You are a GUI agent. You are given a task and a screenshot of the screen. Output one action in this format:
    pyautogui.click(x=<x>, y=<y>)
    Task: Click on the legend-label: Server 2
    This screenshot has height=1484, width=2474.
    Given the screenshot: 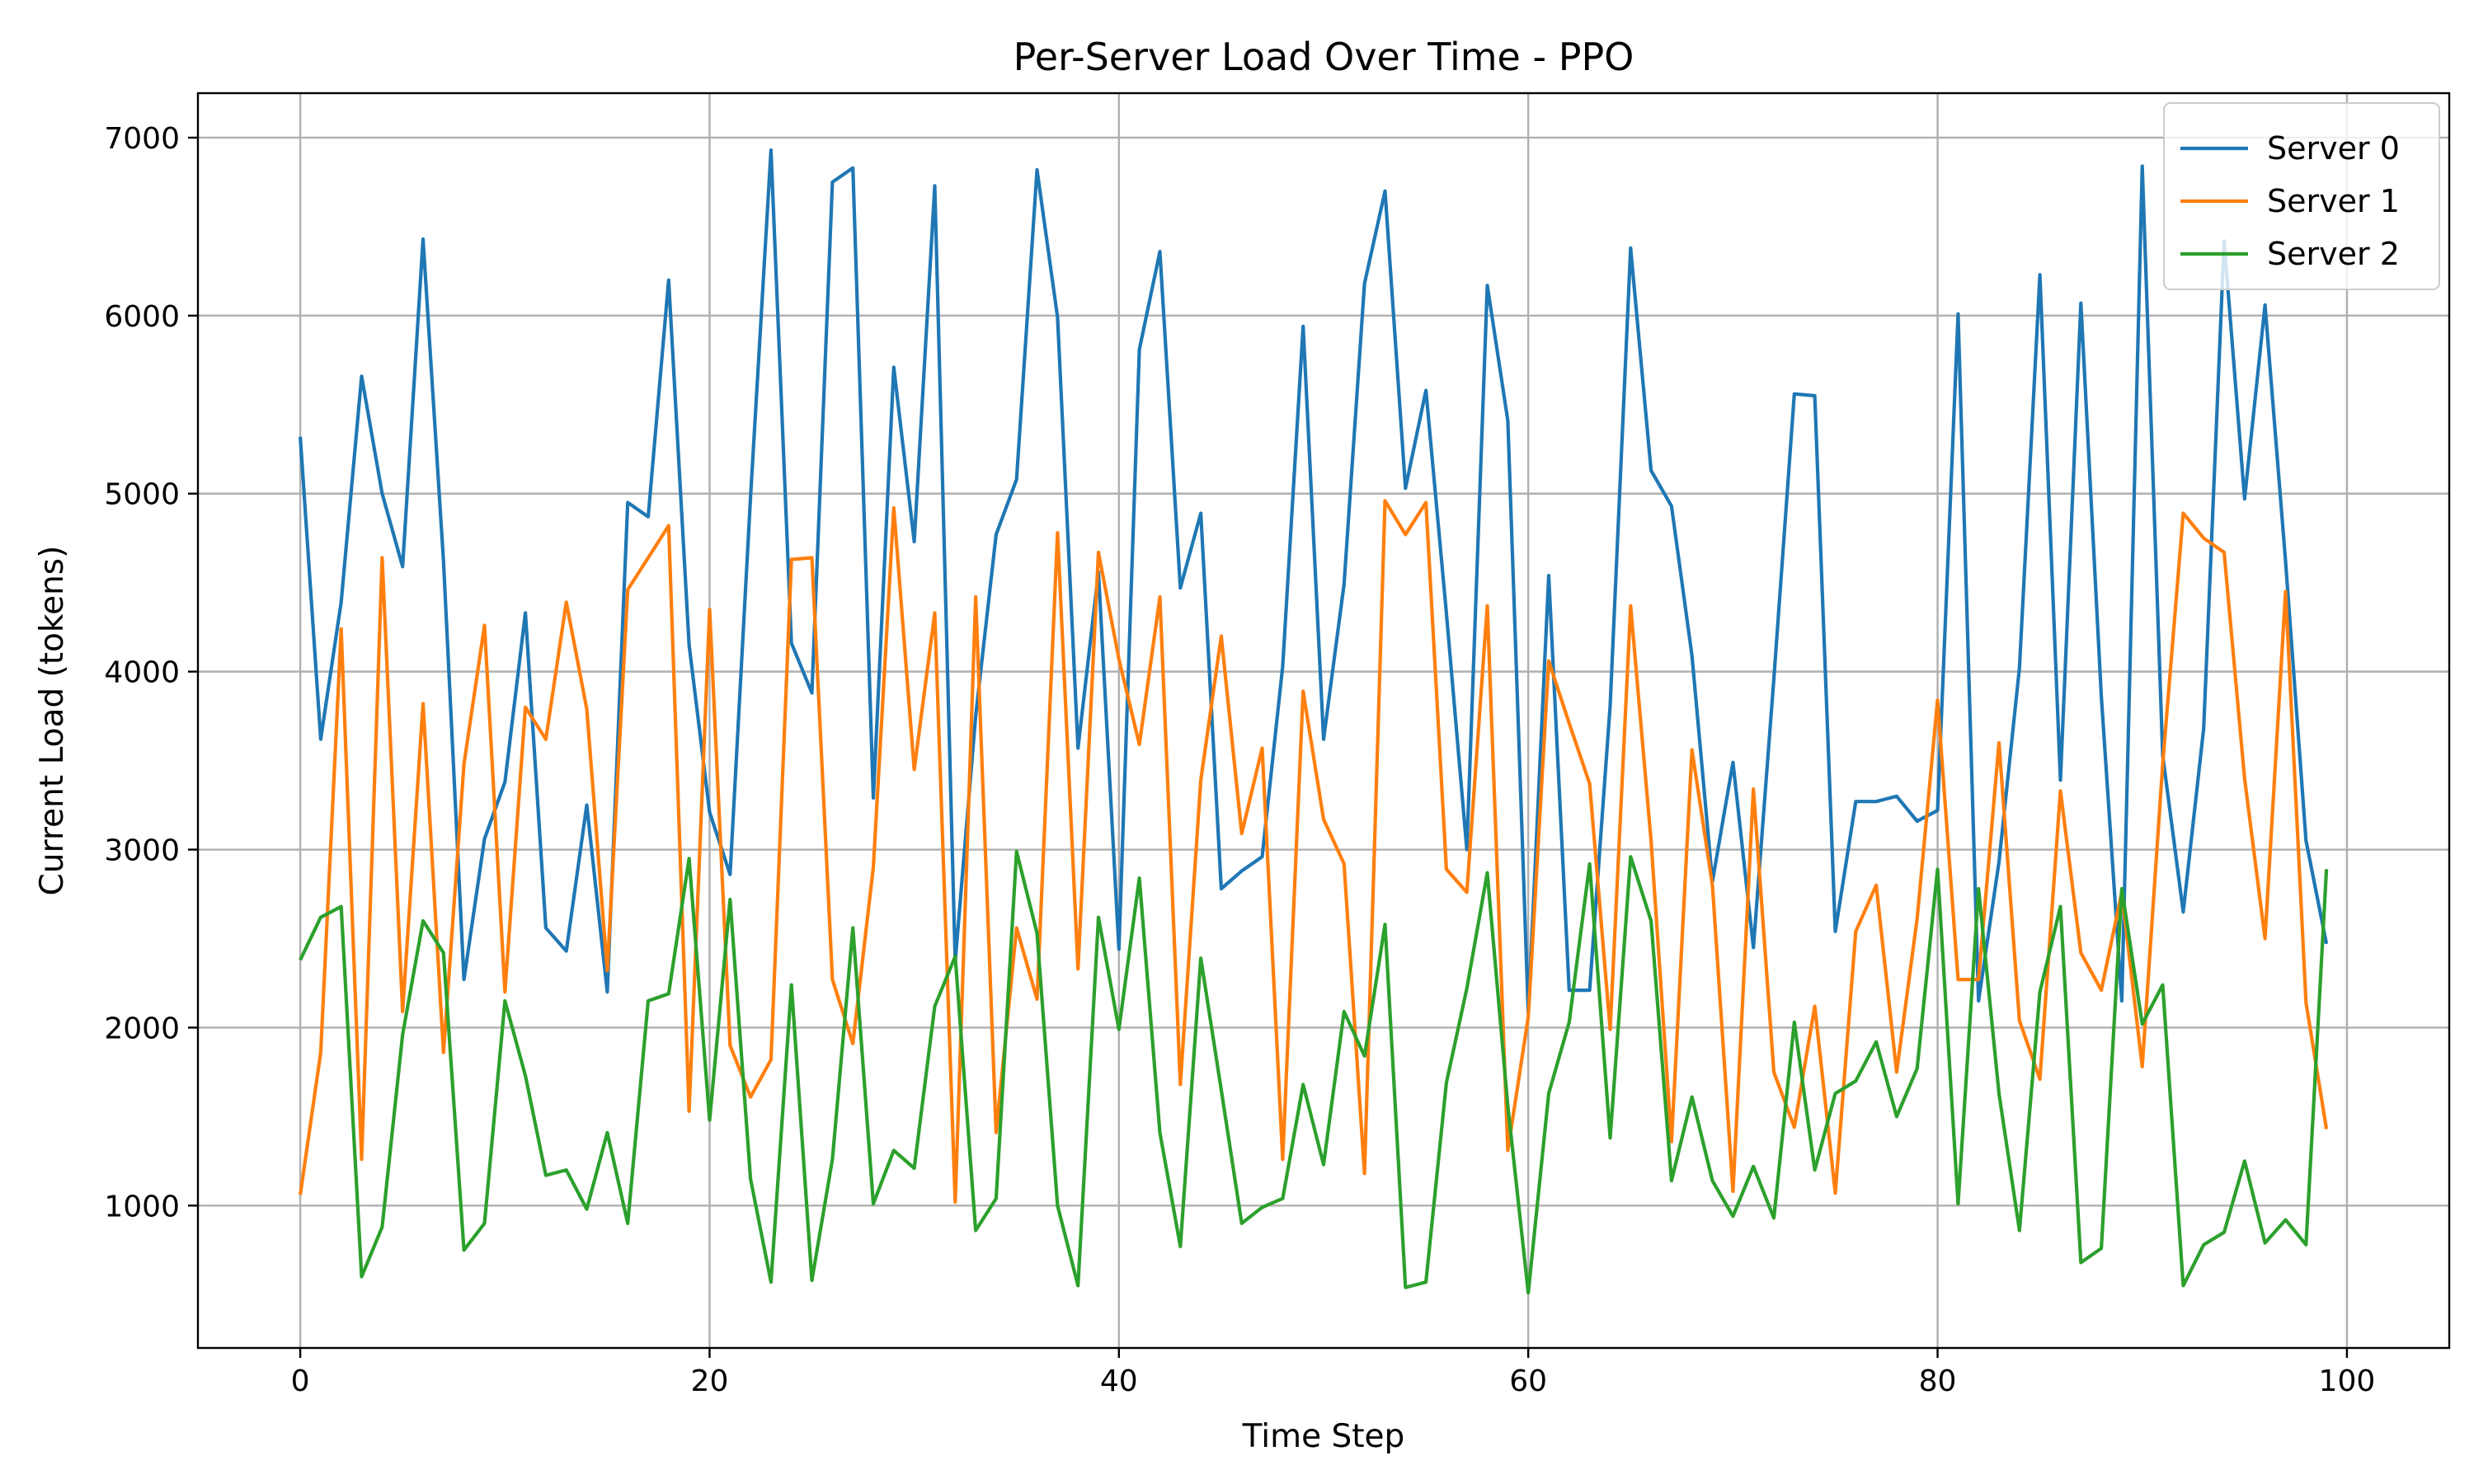 What is the action you would take?
    pyautogui.click(x=2333, y=254)
    